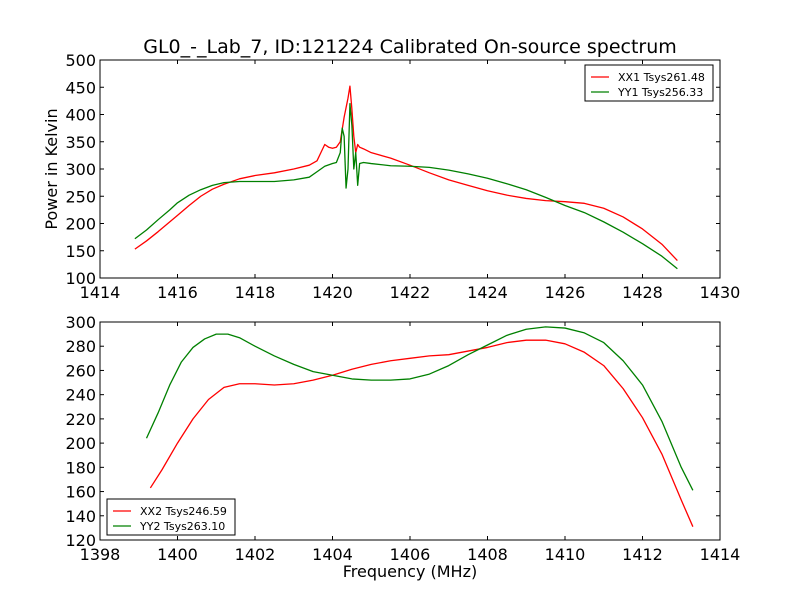  What do you see at coordinates (80, 370) in the screenshot?
I see `y-tick-label: 260` at bounding box center [80, 370].